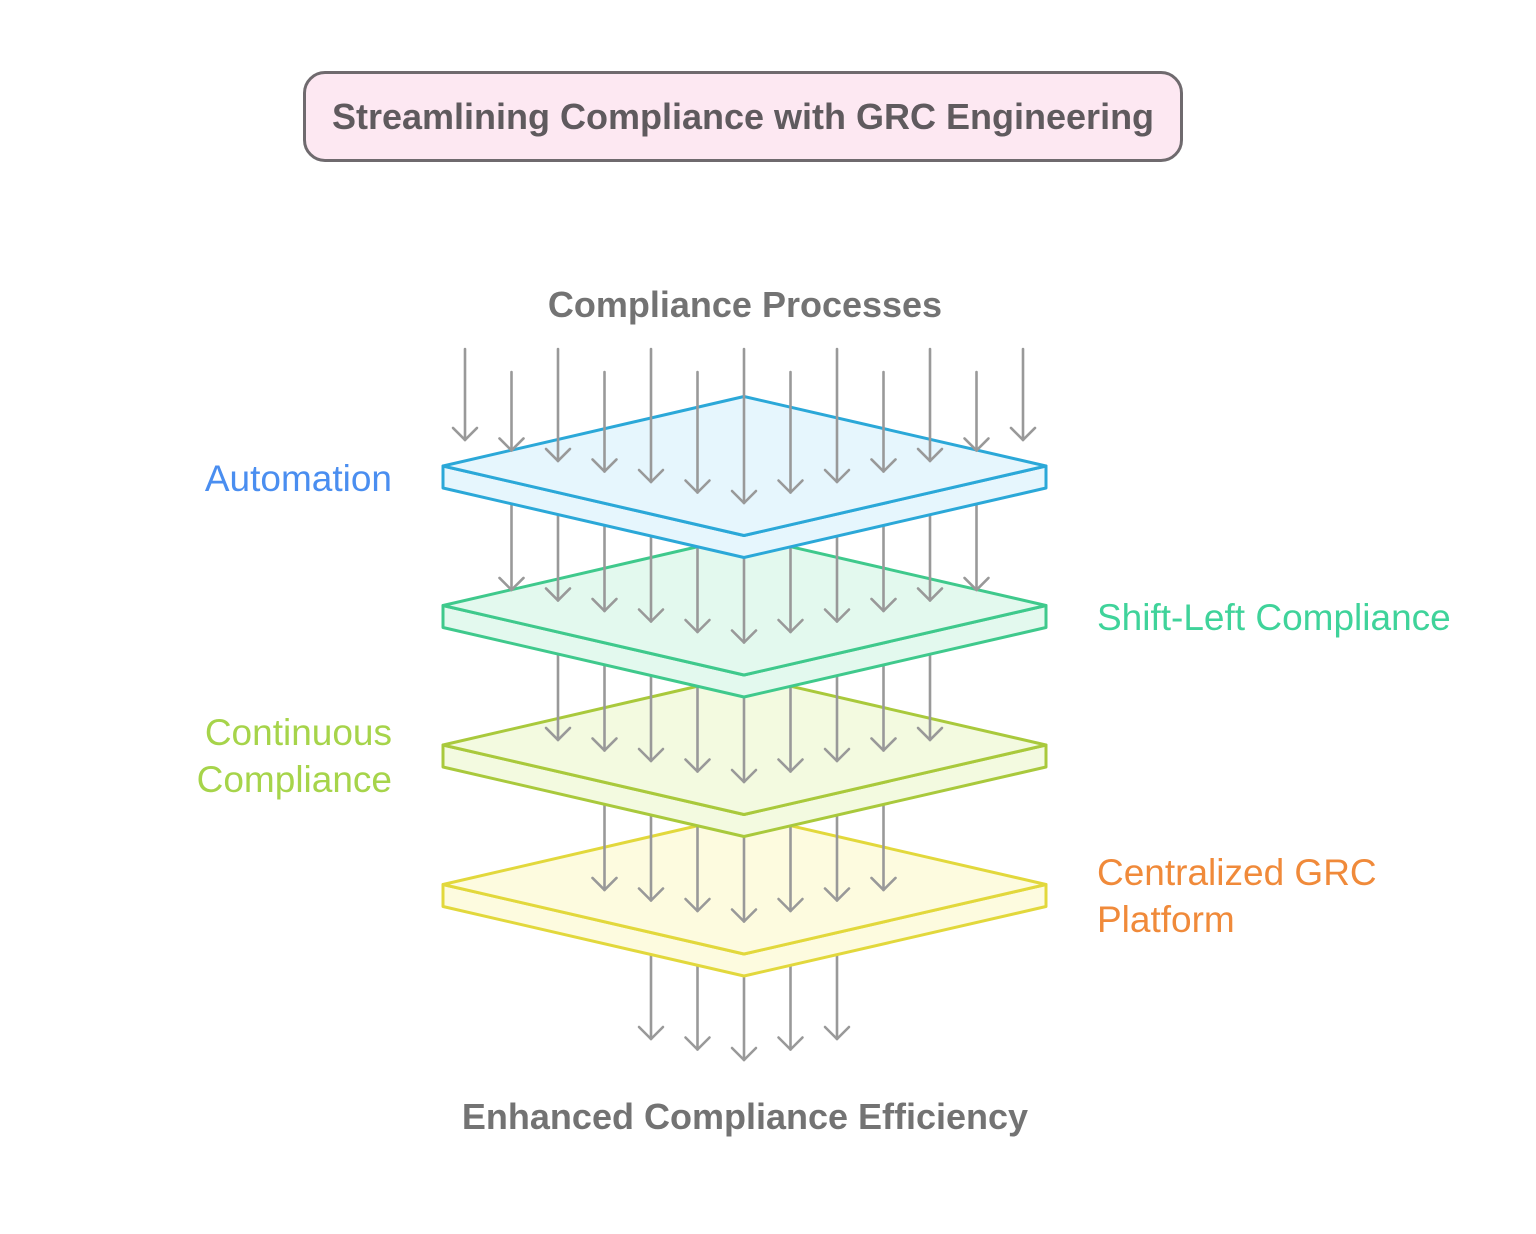 This screenshot has height=1234, width=1536. What do you see at coordinates (298, 478) in the screenshot?
I see `layer-label-automation: Automation` at bounding box center [298, 478].